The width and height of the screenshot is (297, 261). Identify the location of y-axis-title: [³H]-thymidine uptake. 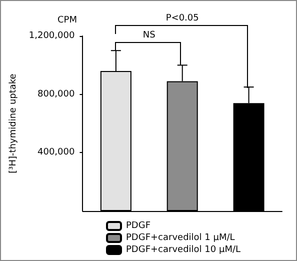
(13, 123).